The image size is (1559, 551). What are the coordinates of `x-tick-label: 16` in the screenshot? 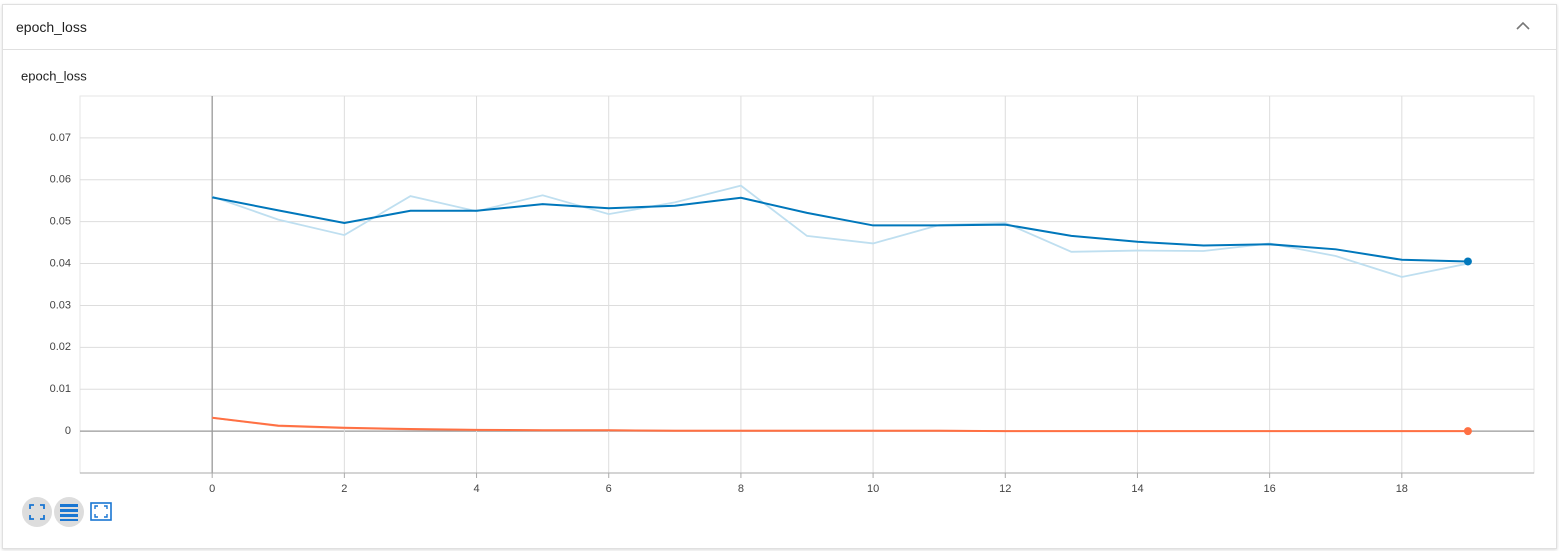 It's located at (1270, 489).